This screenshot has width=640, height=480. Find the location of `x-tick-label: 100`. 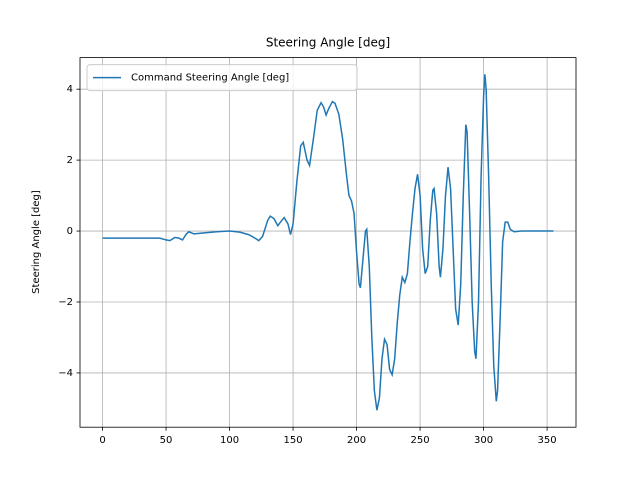

x-tick-label: 100 is located at coordinates (229, 440).